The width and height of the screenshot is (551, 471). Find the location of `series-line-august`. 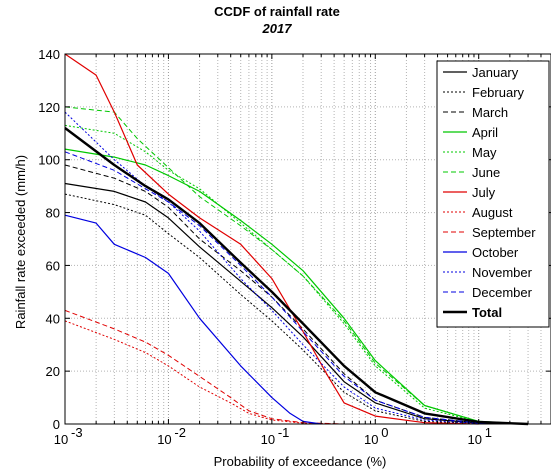

series-line-august is located at coordinates (204, 372).